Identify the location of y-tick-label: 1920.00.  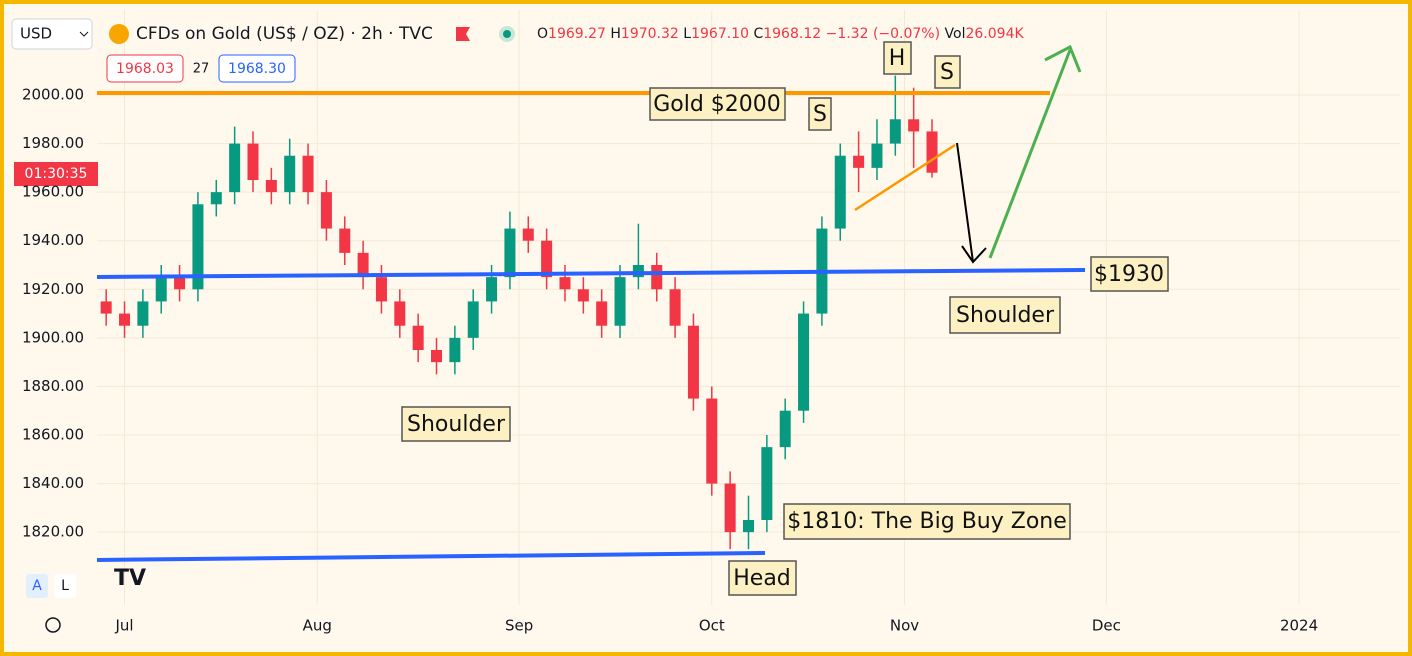
(53, 289).